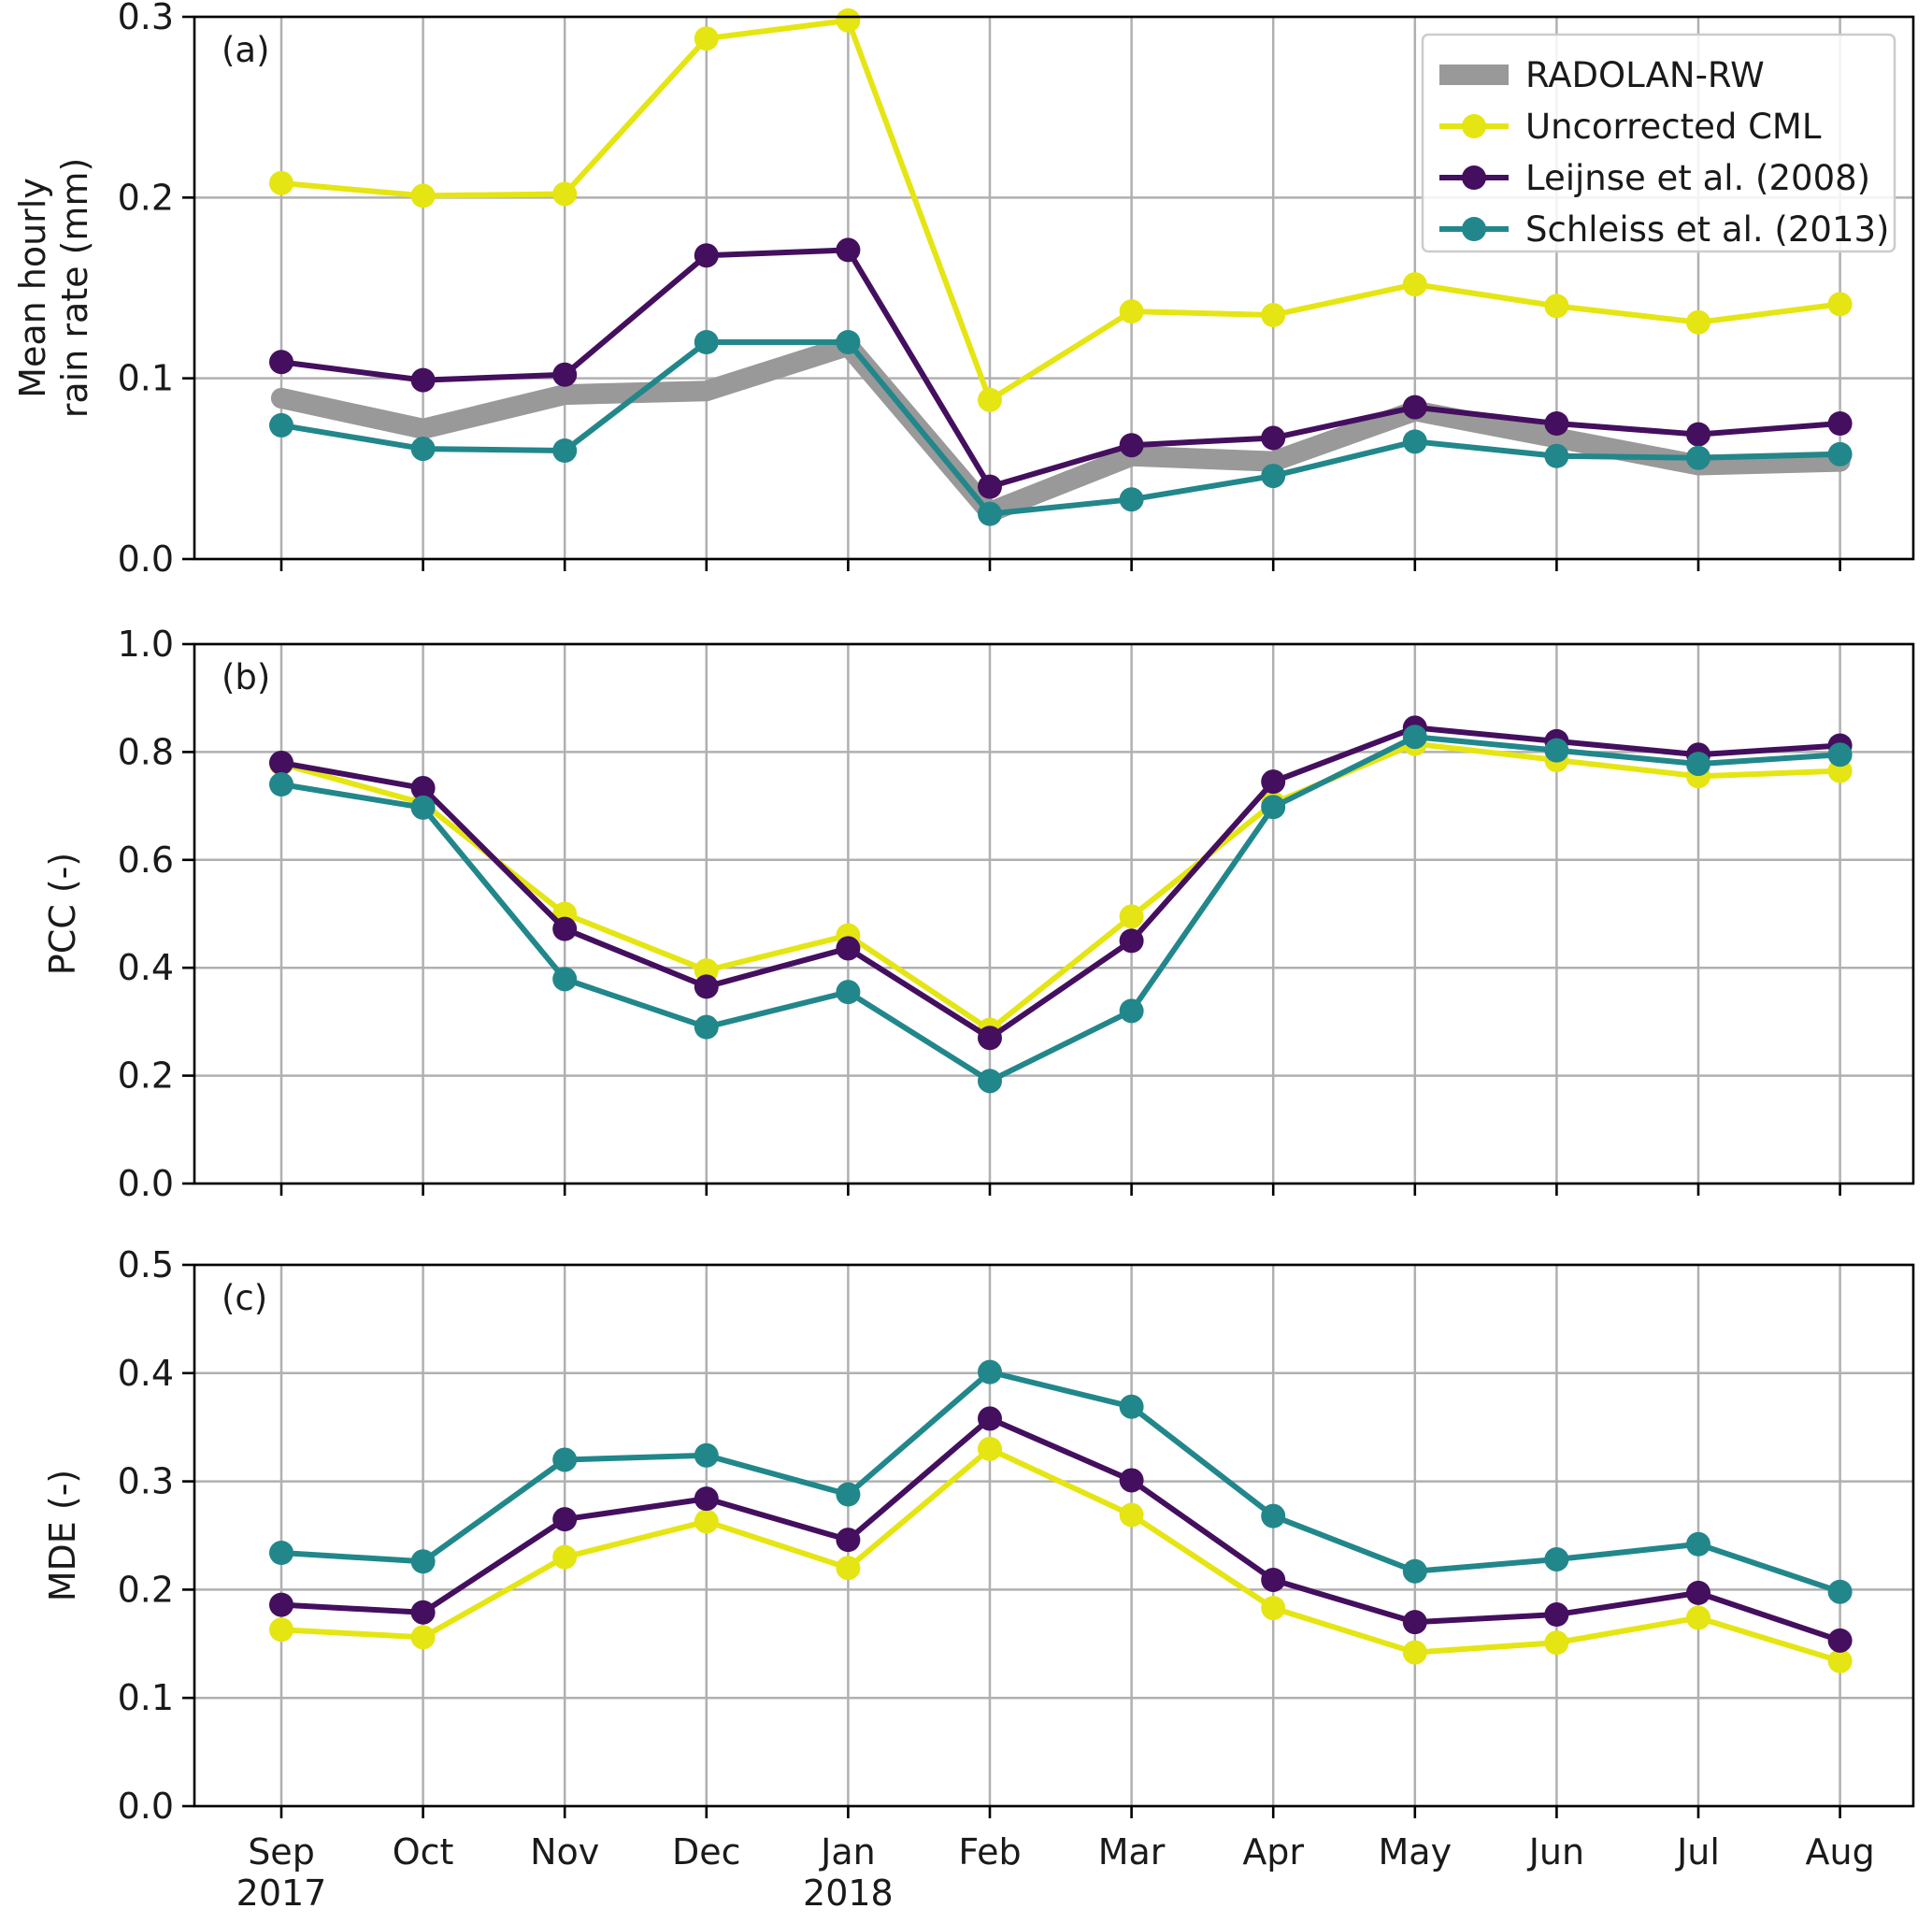 Image resolution: width=1932 pixels, height=1923 pixels. What do you see at coordinates (423, 1852) in the screenshot?
I see `x-tick-label: Oct` at bounding box center [423, 1852].